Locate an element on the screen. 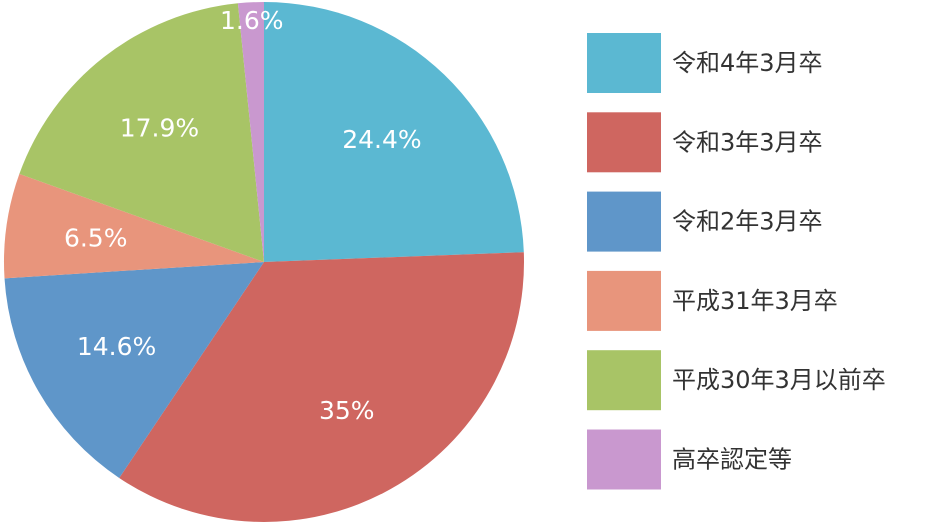 The height and width of the screenshot is (528, 940). slice-label-6: 1.6% is located at coordinates (252, 20).